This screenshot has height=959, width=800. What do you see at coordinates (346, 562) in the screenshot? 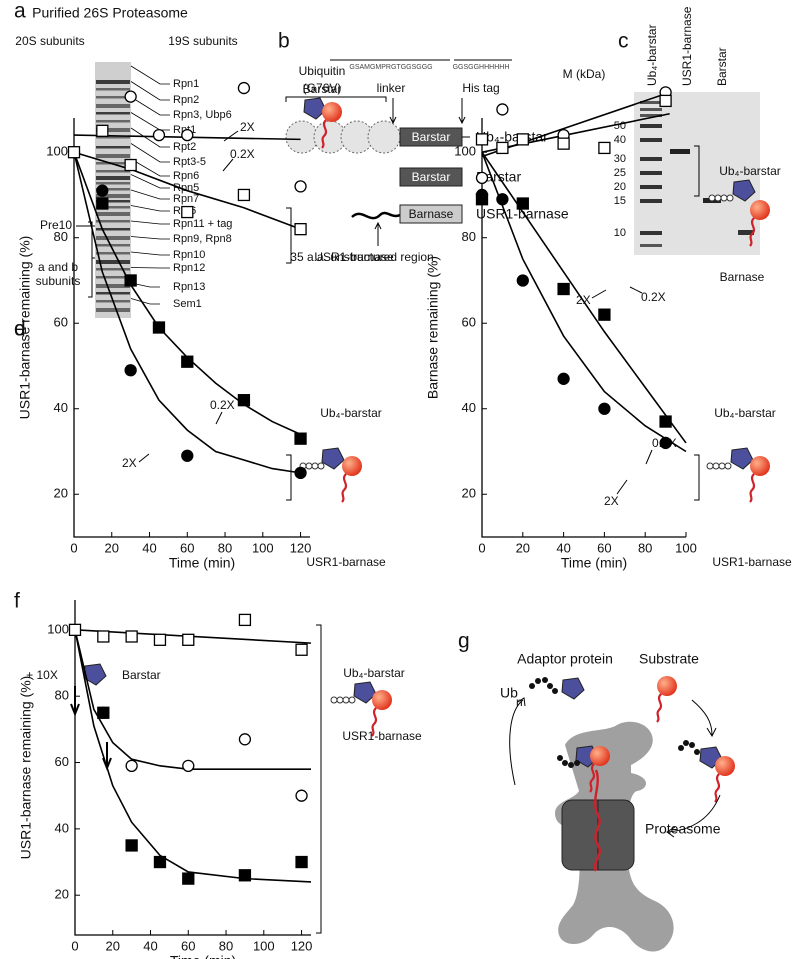
I see `side-label: USR1-barnase` at bounding box center [346, 562].